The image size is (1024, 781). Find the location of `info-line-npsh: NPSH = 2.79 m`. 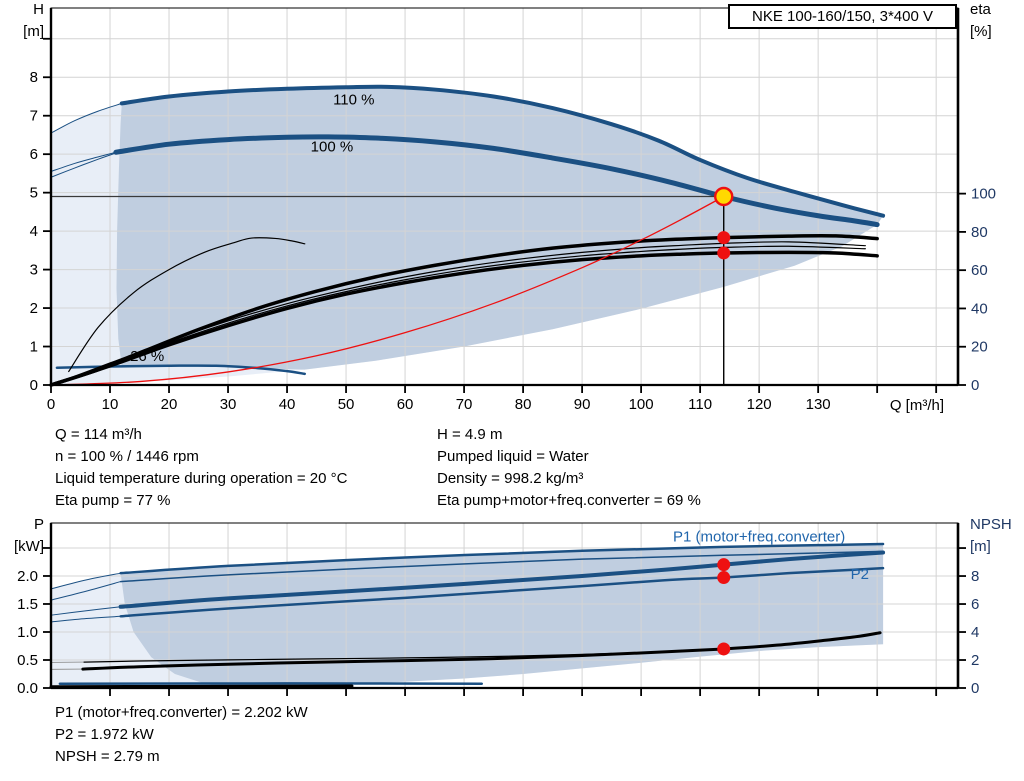

info-line-npsh: NPSH = 2.79 m is located at coordinates (107, 756).